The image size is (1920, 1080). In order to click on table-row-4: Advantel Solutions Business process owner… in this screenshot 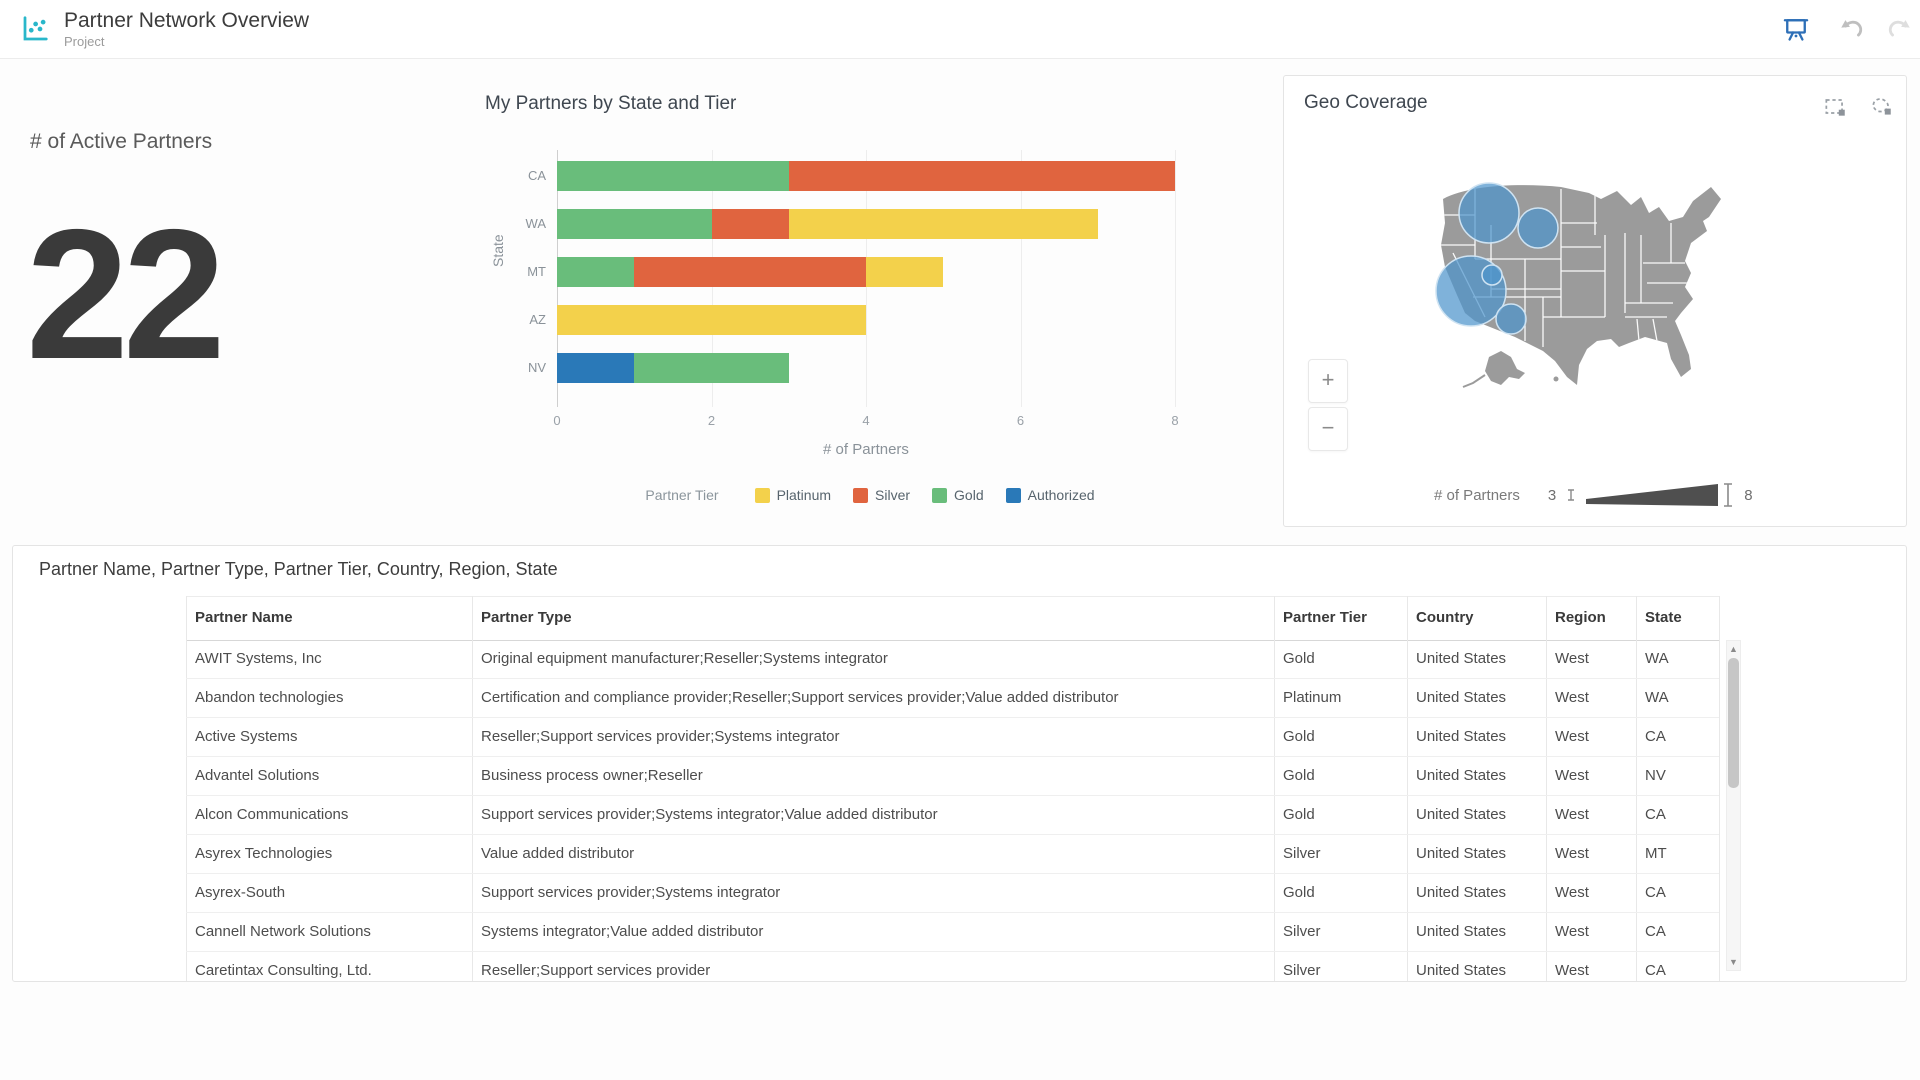, I will do `click(952, 776)`.